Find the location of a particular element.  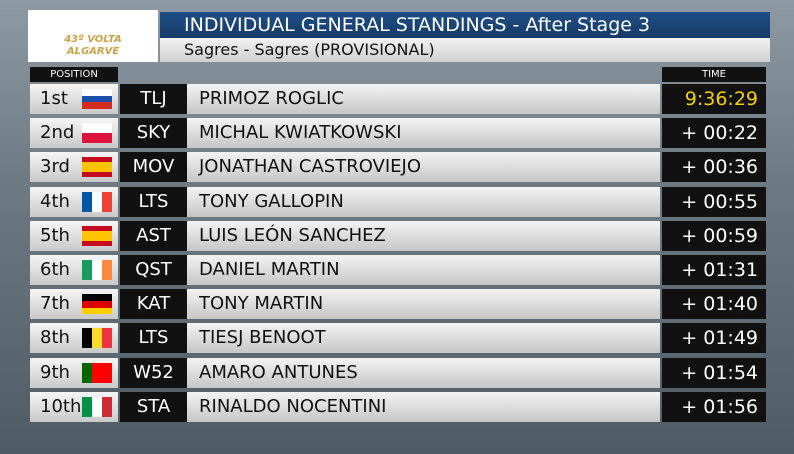

rider-name: JONATHAN CASTROVIEJO is located at coordinates (423, 167).